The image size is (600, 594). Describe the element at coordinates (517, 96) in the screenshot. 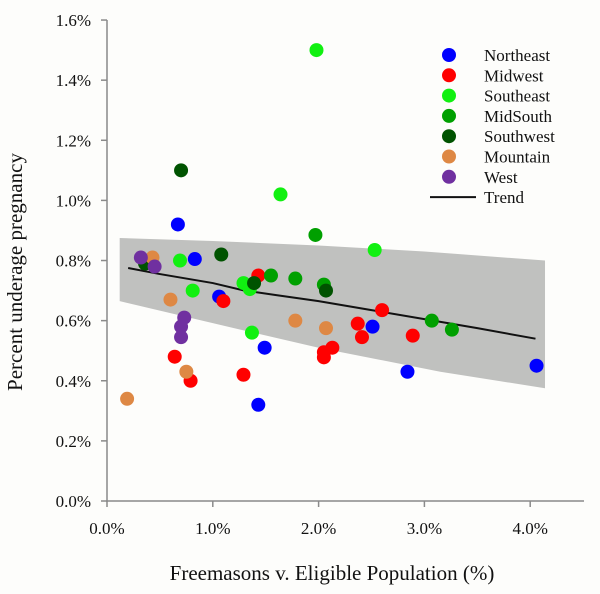

I see `legend-label-southeast: Southeast` at that location.